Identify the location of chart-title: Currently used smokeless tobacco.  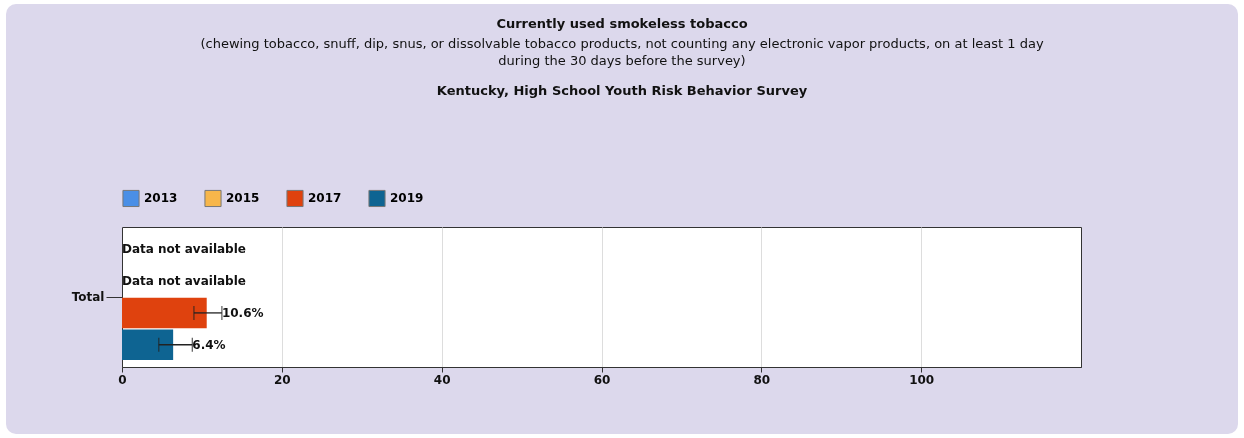
(622, 23).